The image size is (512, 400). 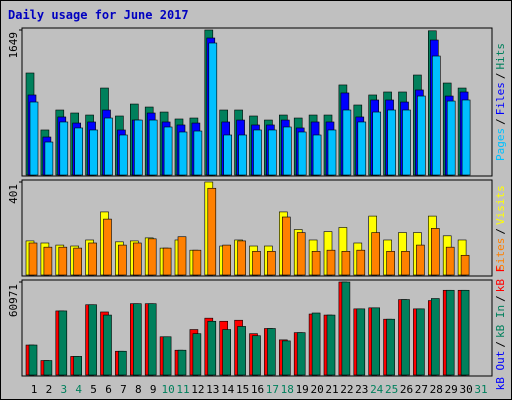 I want to click on y-tick-label: 401, so click(x=13, y=194).